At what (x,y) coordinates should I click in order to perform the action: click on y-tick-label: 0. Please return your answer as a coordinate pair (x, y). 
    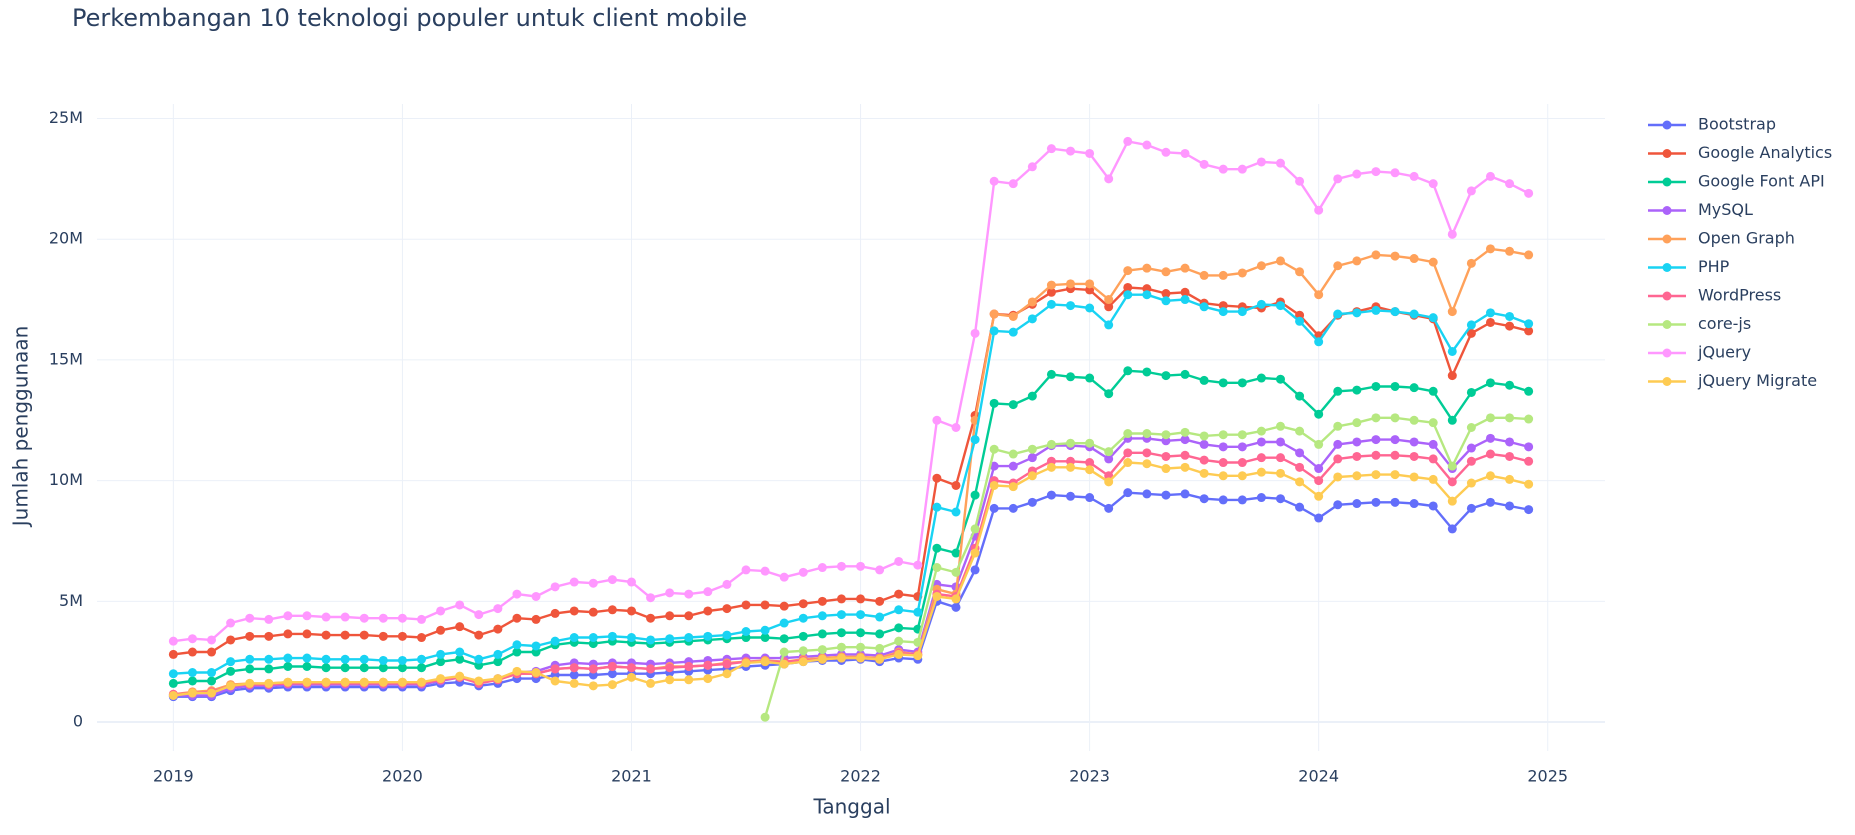
    Looking at the image, I should click on (78, 721).